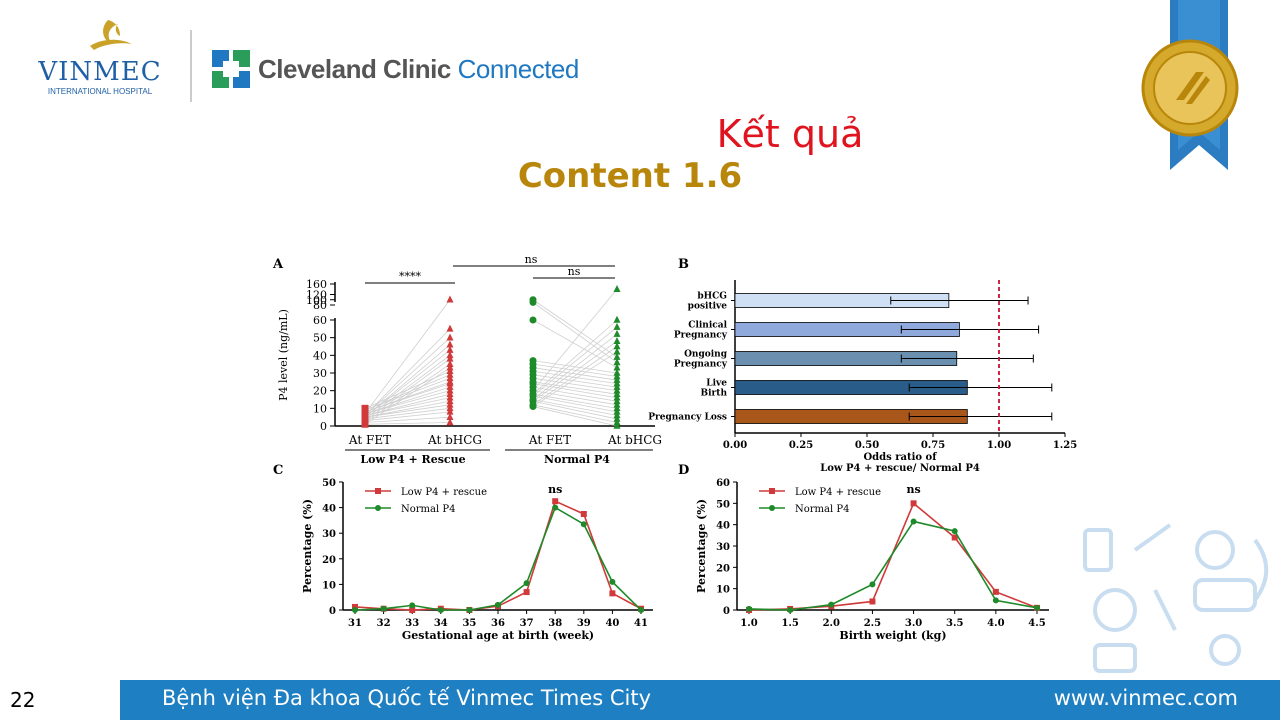  I want to click on panel-d-y-tick-label: 0, so click(726, 611).